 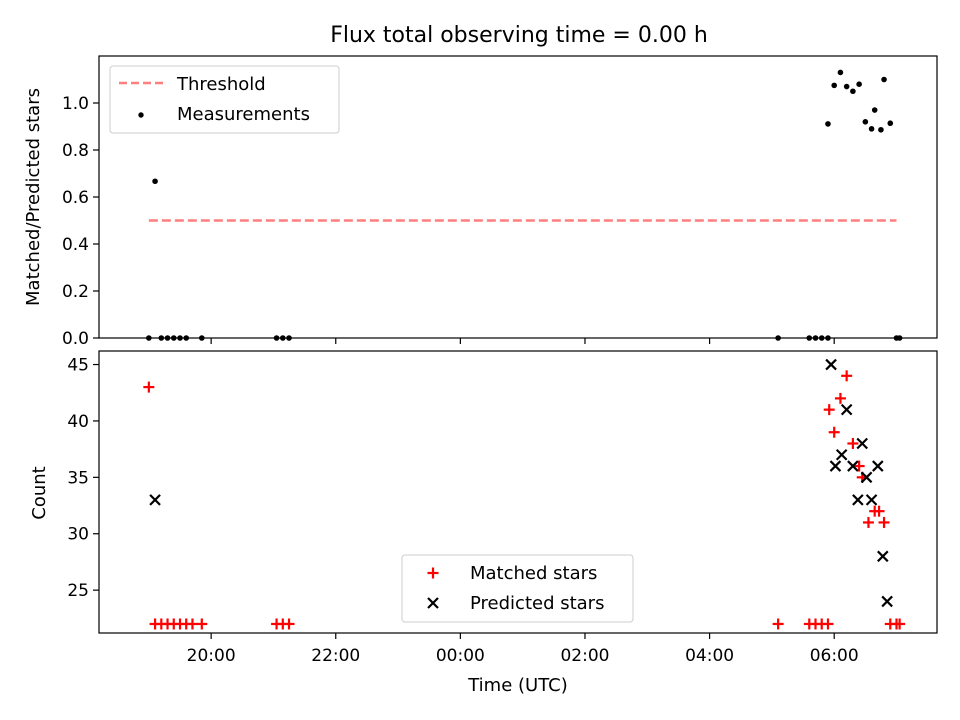 What do you see at coordinates (78, 535) in the screenshot?
I see `count-y-tick-label: 30` at bounding box center [78, 535].